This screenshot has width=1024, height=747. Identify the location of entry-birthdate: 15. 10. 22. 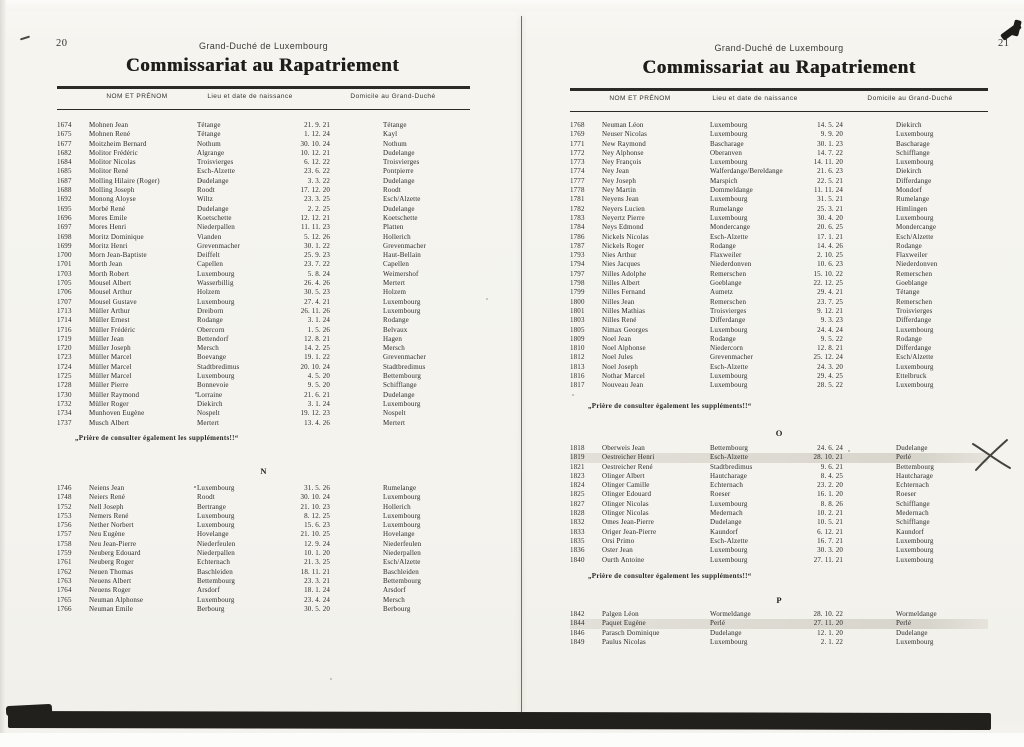
(828, 273).